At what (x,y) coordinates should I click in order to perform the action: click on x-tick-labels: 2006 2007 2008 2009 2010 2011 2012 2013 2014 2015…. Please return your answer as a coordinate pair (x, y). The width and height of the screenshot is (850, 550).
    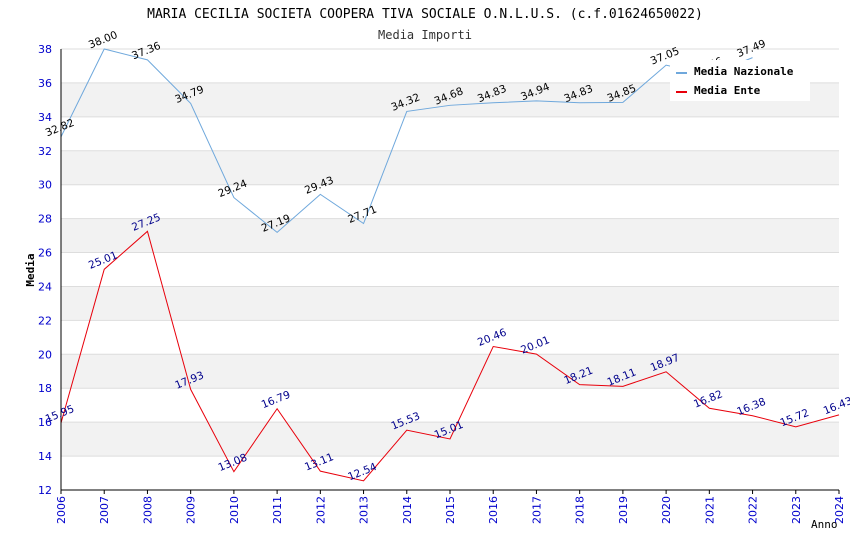
    Looking at the image, I should click on (450, 510).